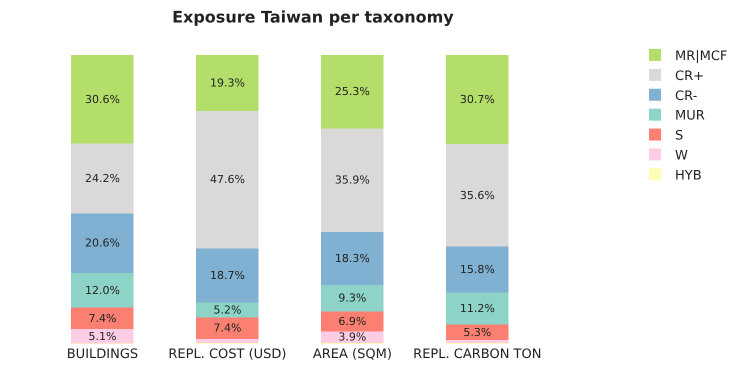 The width and height of the screenshot is (745, 374). I want to click on data-label: 5.3%, so click(477, 332).